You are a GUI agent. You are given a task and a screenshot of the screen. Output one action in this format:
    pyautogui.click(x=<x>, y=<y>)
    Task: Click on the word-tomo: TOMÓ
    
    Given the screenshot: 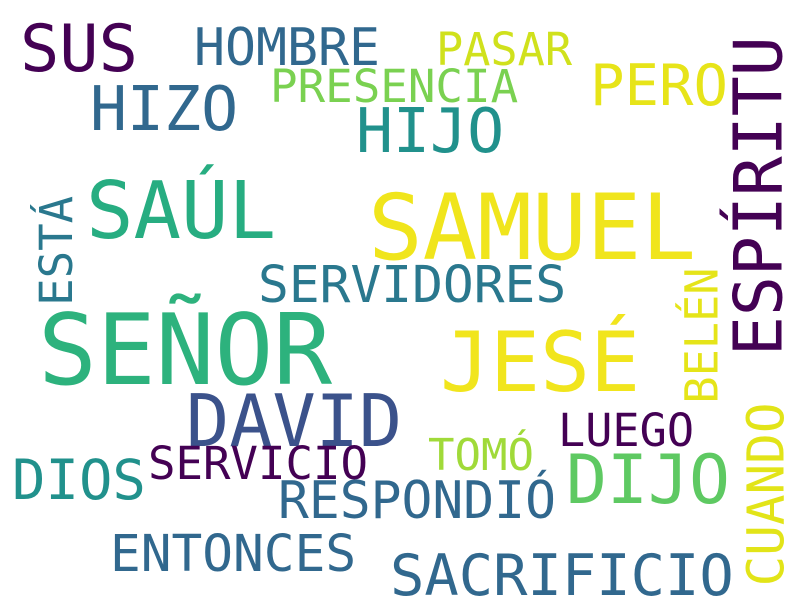 What is the action you would take?
    pyautogui.click(x=481, y=455)
    